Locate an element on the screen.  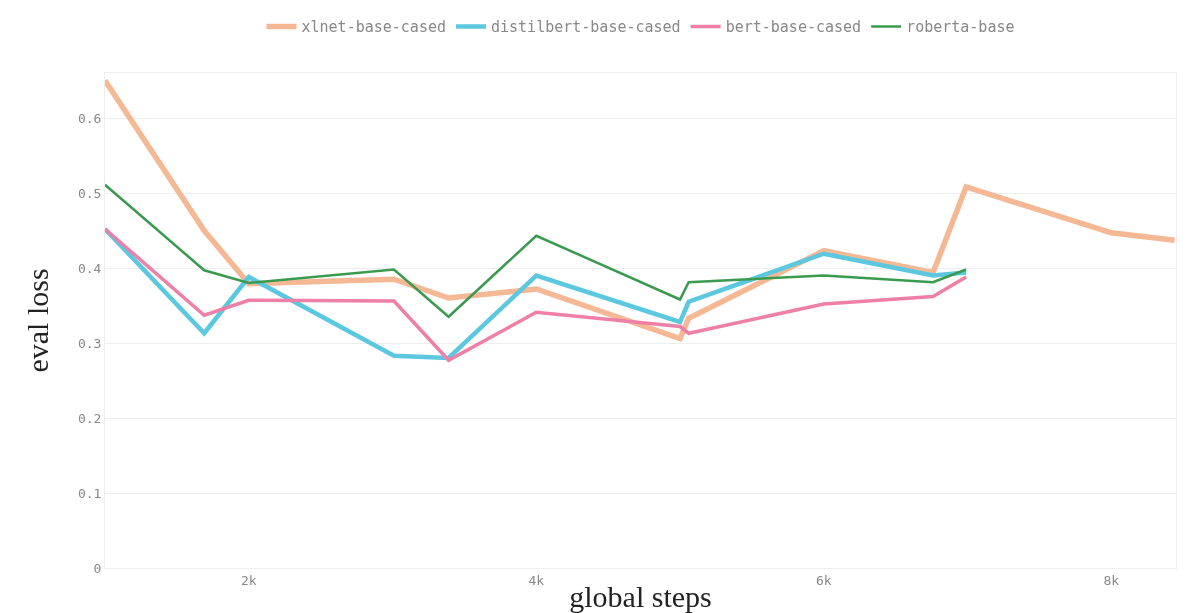
y-tick-label: 0.3 is located at coordinates (89, 343).